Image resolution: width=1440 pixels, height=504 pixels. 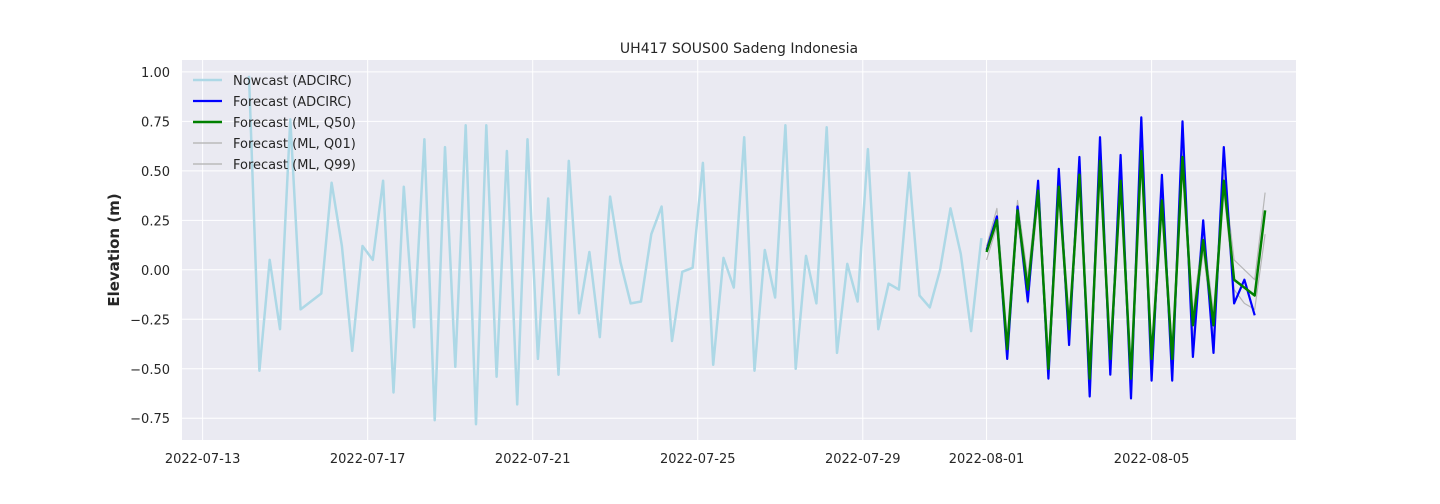 What do you see at coordinates (533, 459) in the screenshot?
I see `x-tick-label: 2022-07-21` at bounding box center [533, 459].